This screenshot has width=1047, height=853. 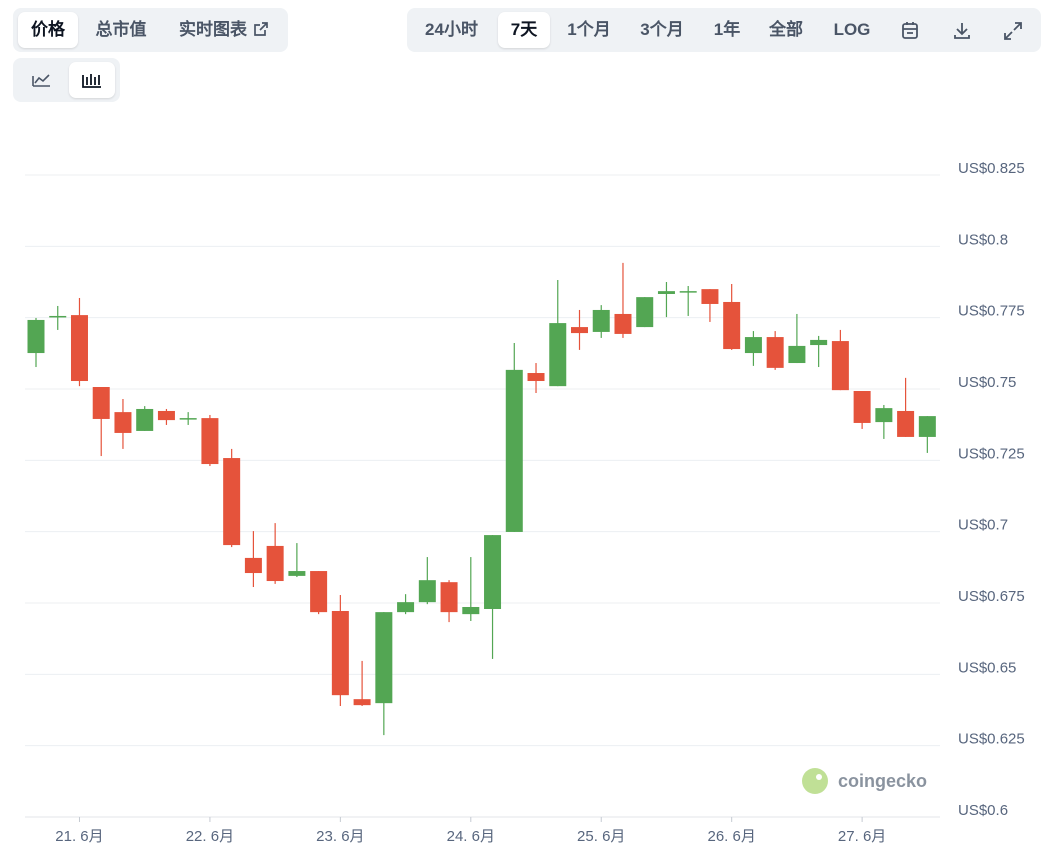 I want to click on range-button: 7天, so click(x=524, y=30).